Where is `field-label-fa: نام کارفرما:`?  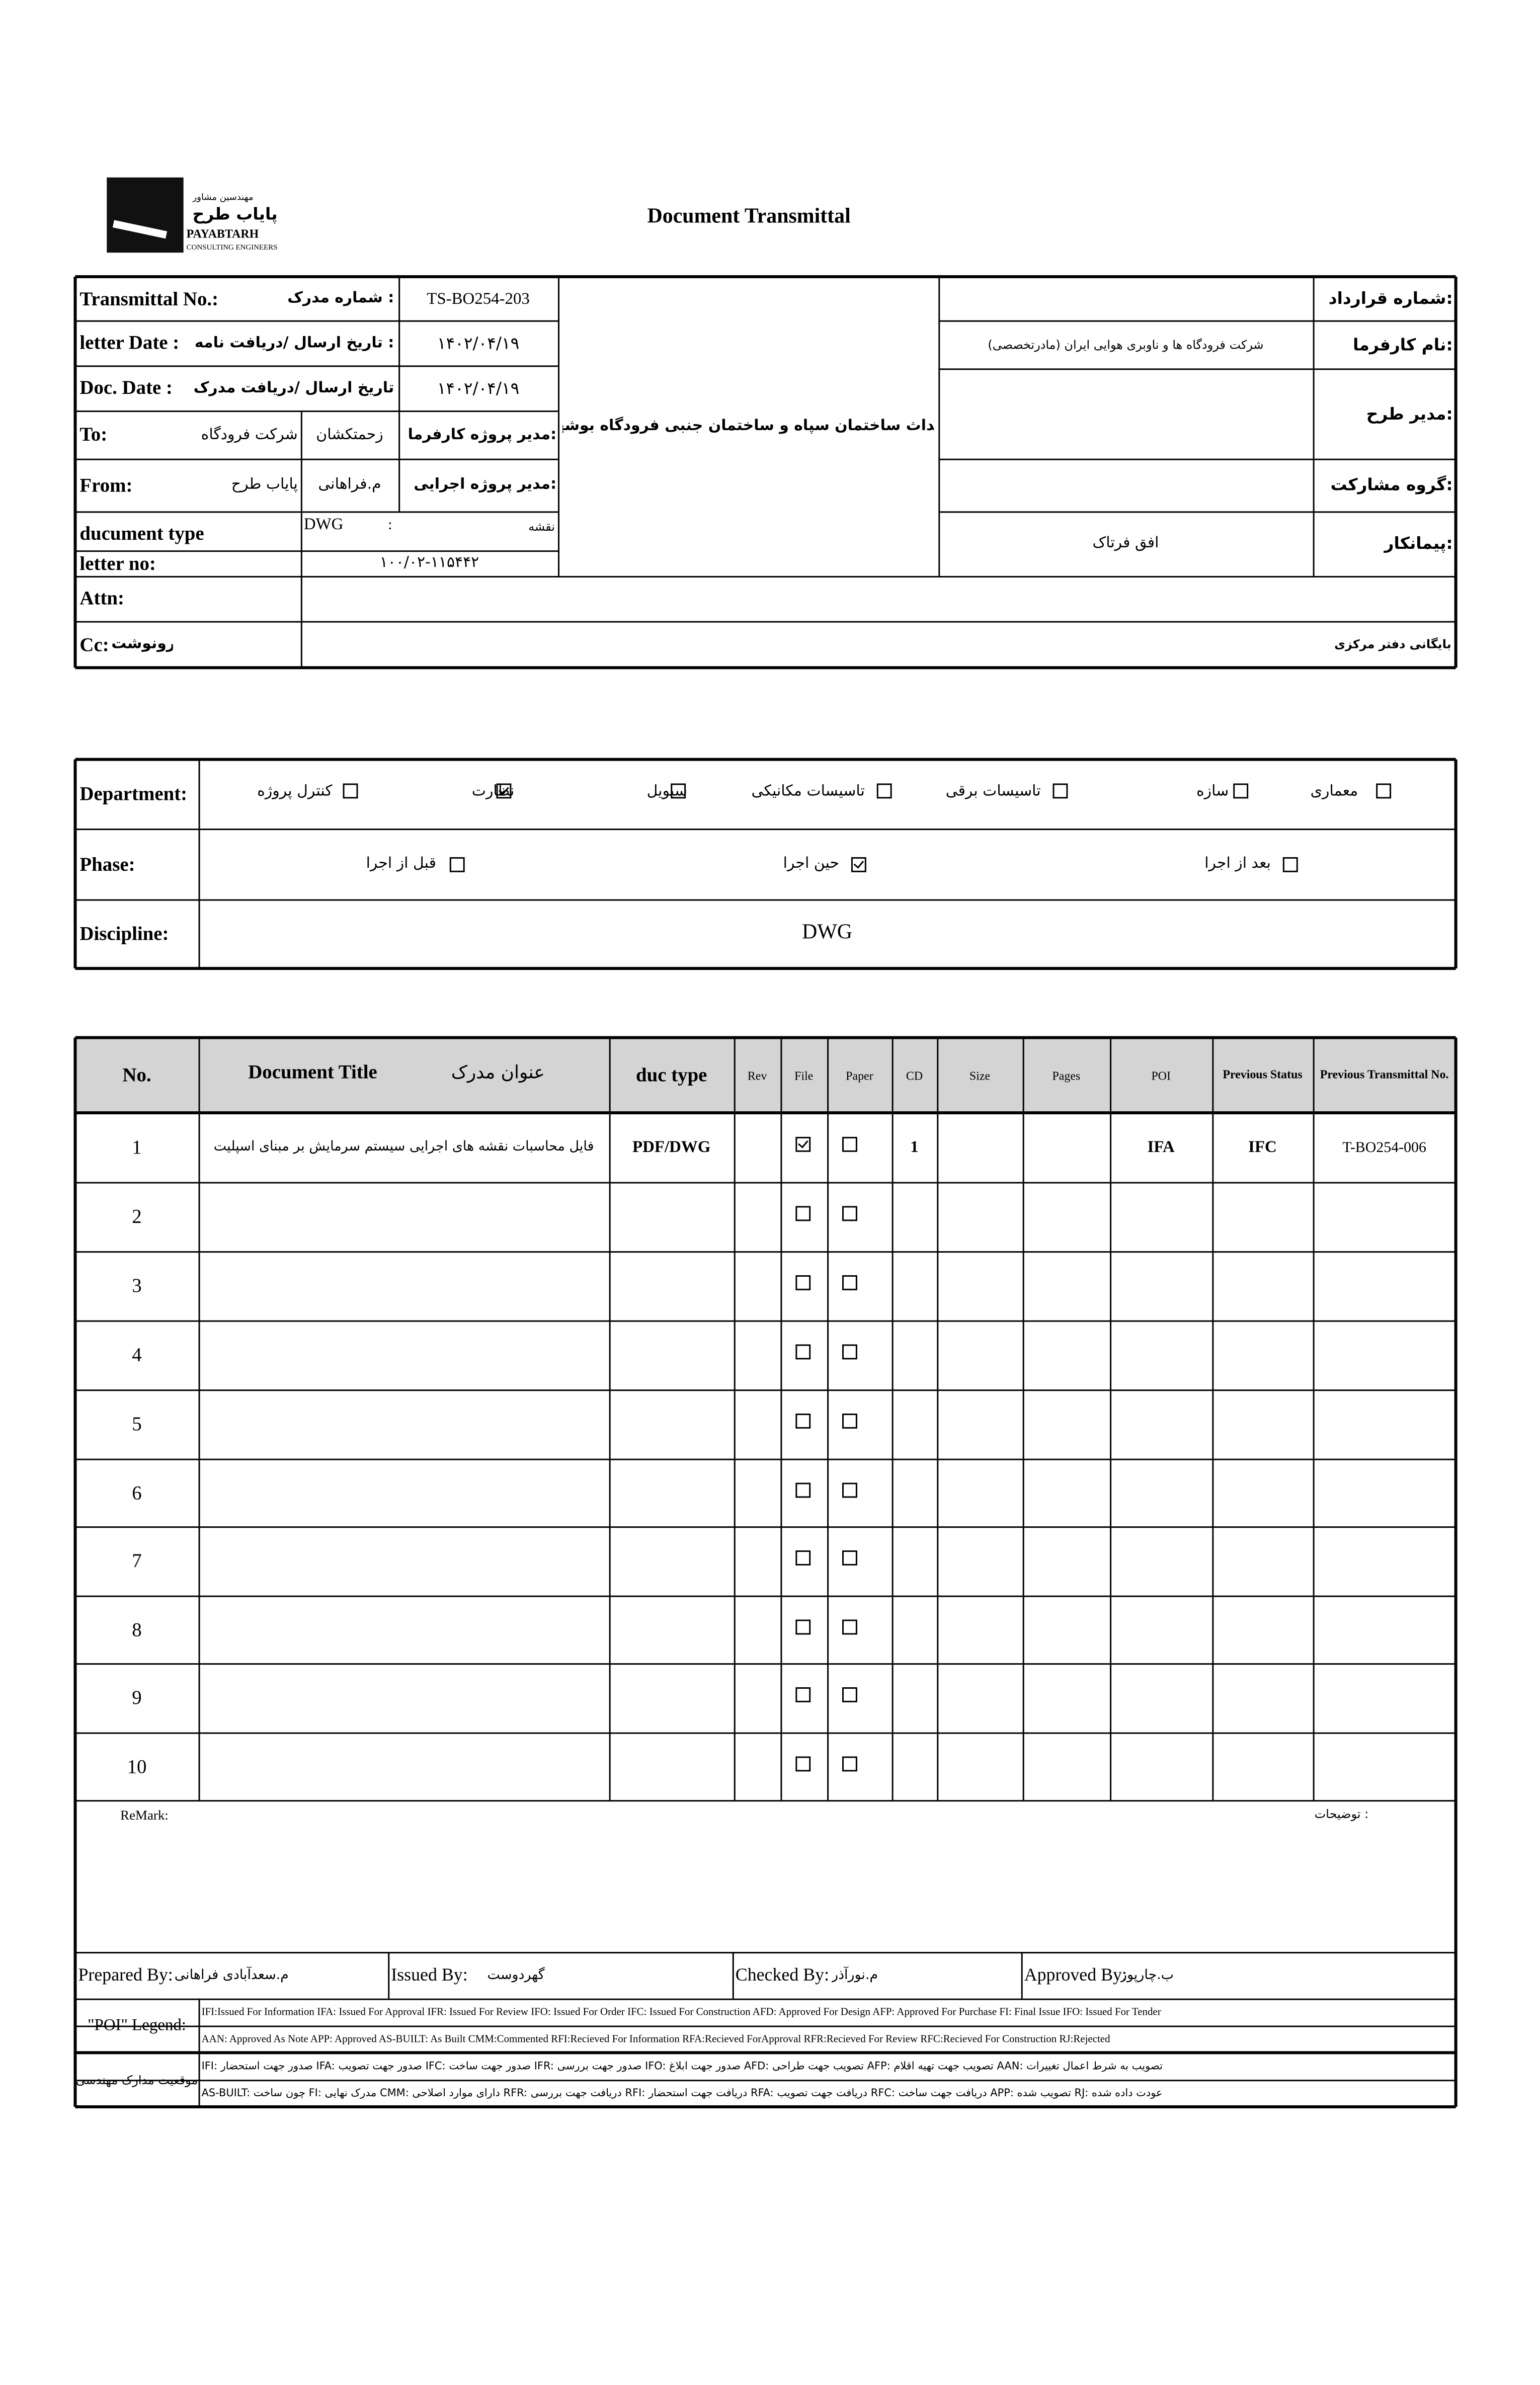 field-label-fa: نام کارفرما: is located at coordinates (1403, 344).